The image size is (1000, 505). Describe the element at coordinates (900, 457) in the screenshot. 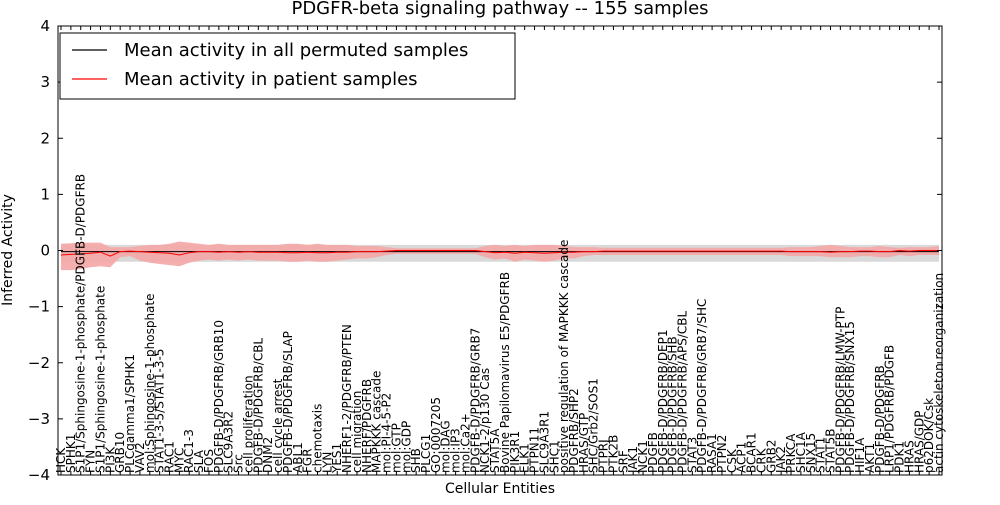

I see `x-tick-label: PDK1` at that location.